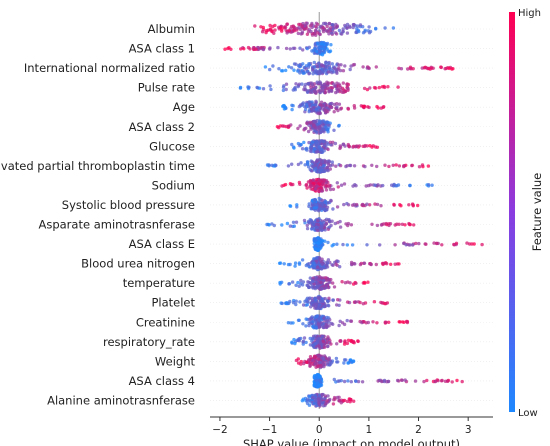 The width and height of the screenshot is (550, 446). What do you see at coordinates (173, 185) in the screenshot?
I see `feature-label: Sodium` at bounding box center [173, 185].